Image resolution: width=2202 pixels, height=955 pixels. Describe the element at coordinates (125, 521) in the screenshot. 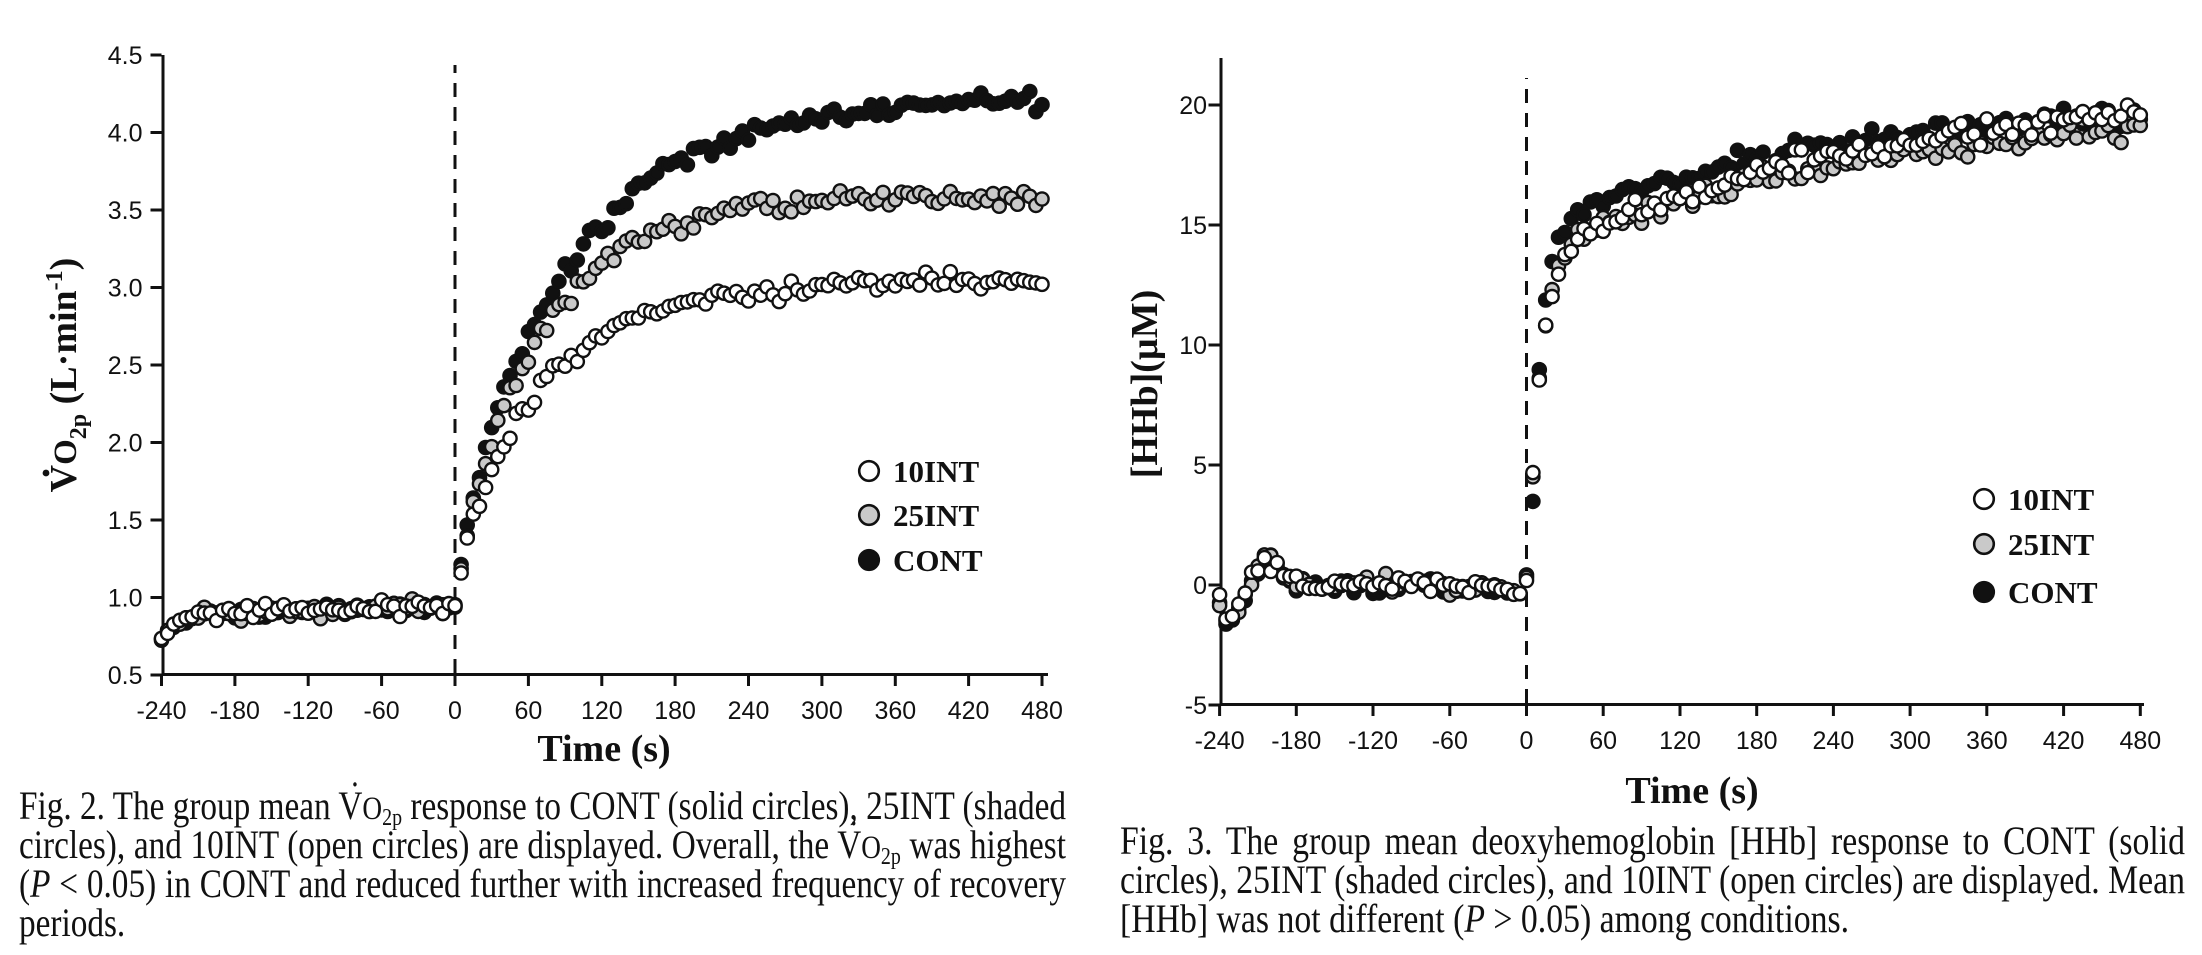

I see `svg-text: 1.5` at that location.